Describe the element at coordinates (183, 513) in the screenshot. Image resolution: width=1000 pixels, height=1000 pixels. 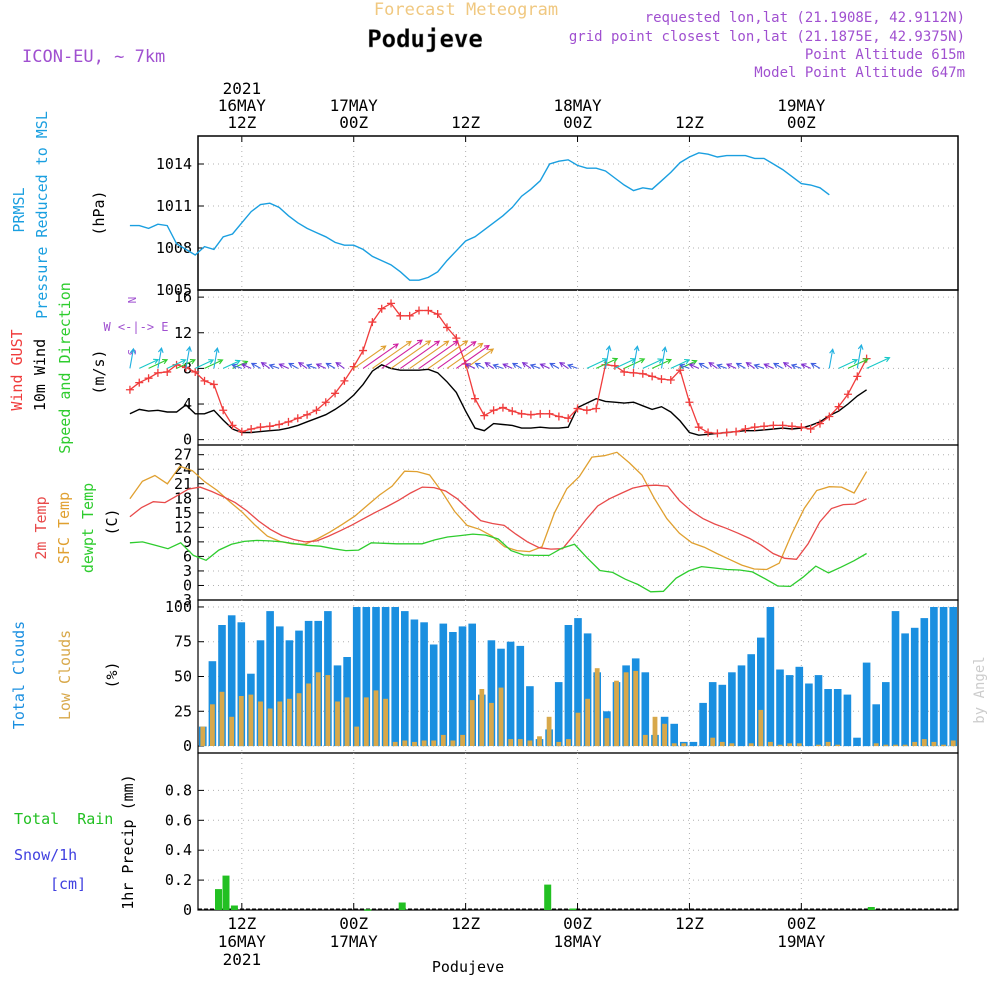
I see `temp-ytick-label: 15` at that location.